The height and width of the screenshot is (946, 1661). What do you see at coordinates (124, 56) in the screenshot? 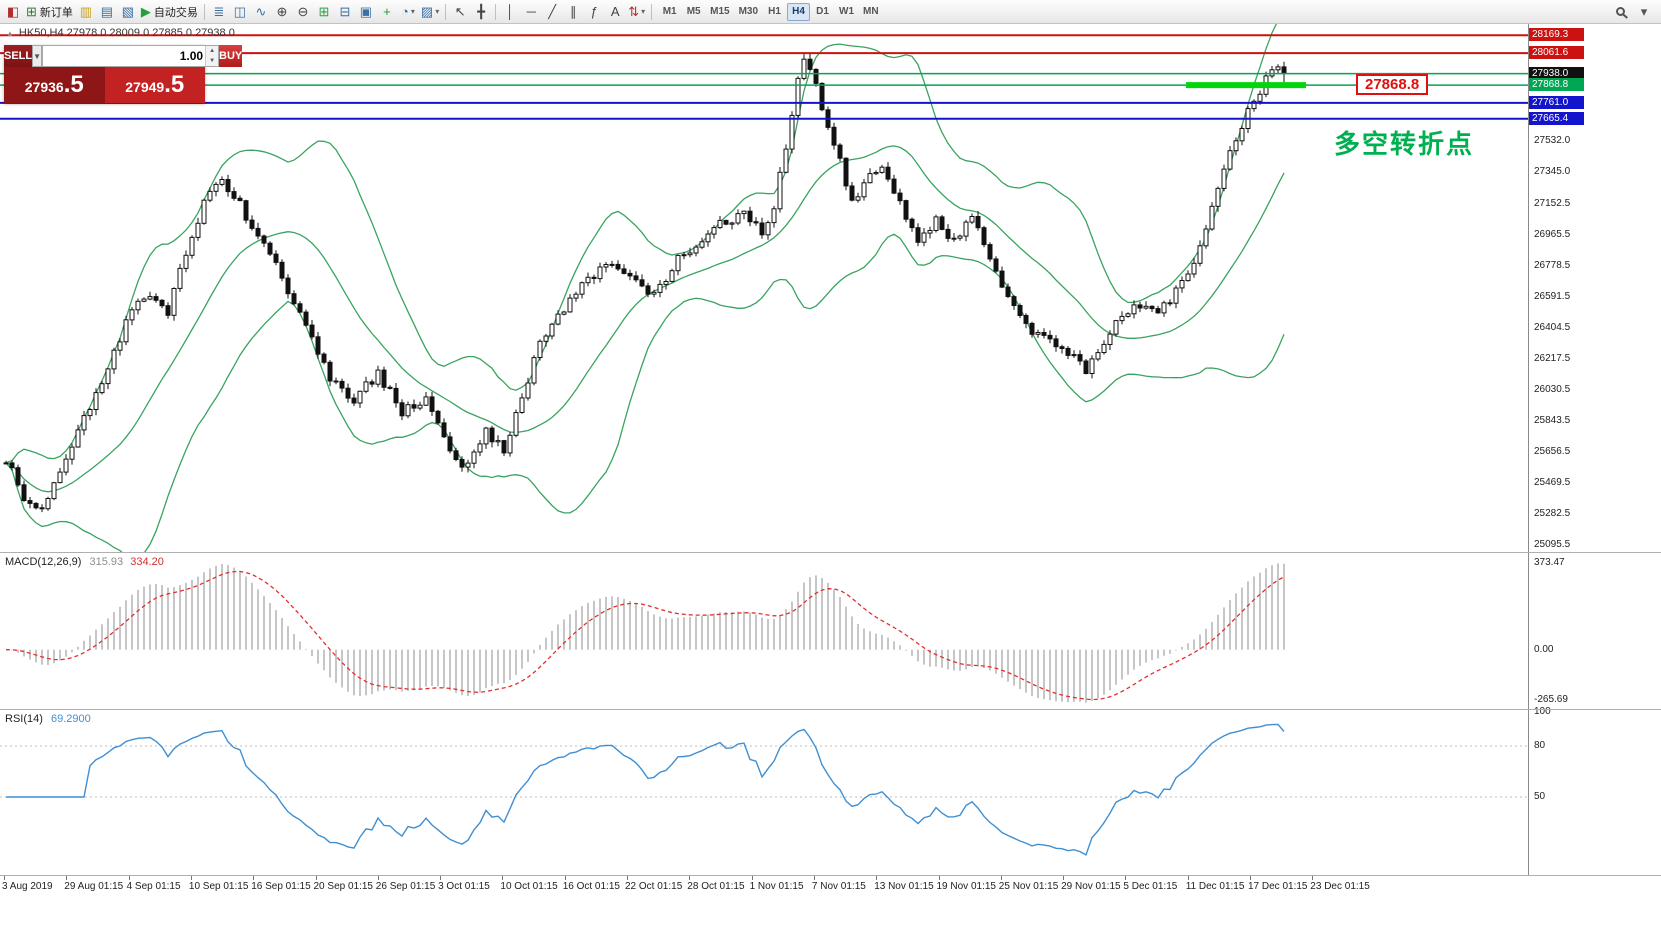
I see `volume-input` at bounding box center [124, 56].